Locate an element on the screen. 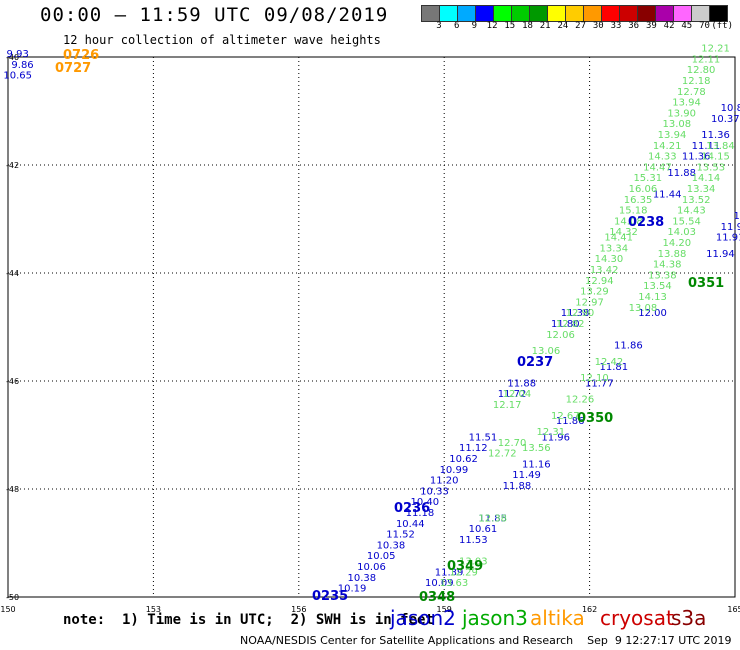 The image size is (740, 650). jason3-swh-value: 14.43 is located at coordinates (691, 211).